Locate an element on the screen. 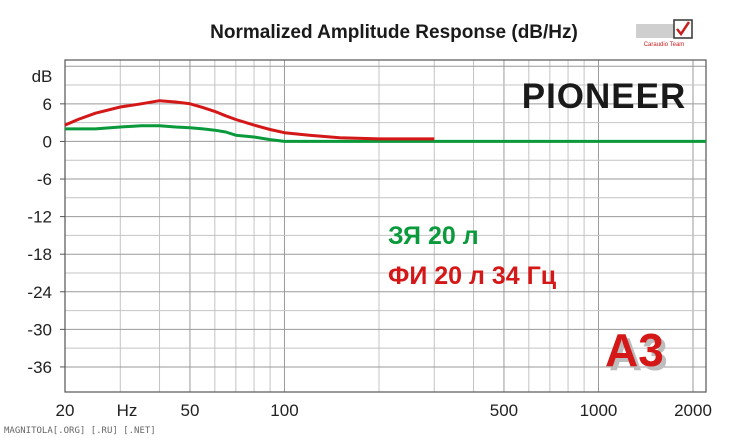 This screenshot has width=734, height=438. check-icon is located at coordinates (683, 29).